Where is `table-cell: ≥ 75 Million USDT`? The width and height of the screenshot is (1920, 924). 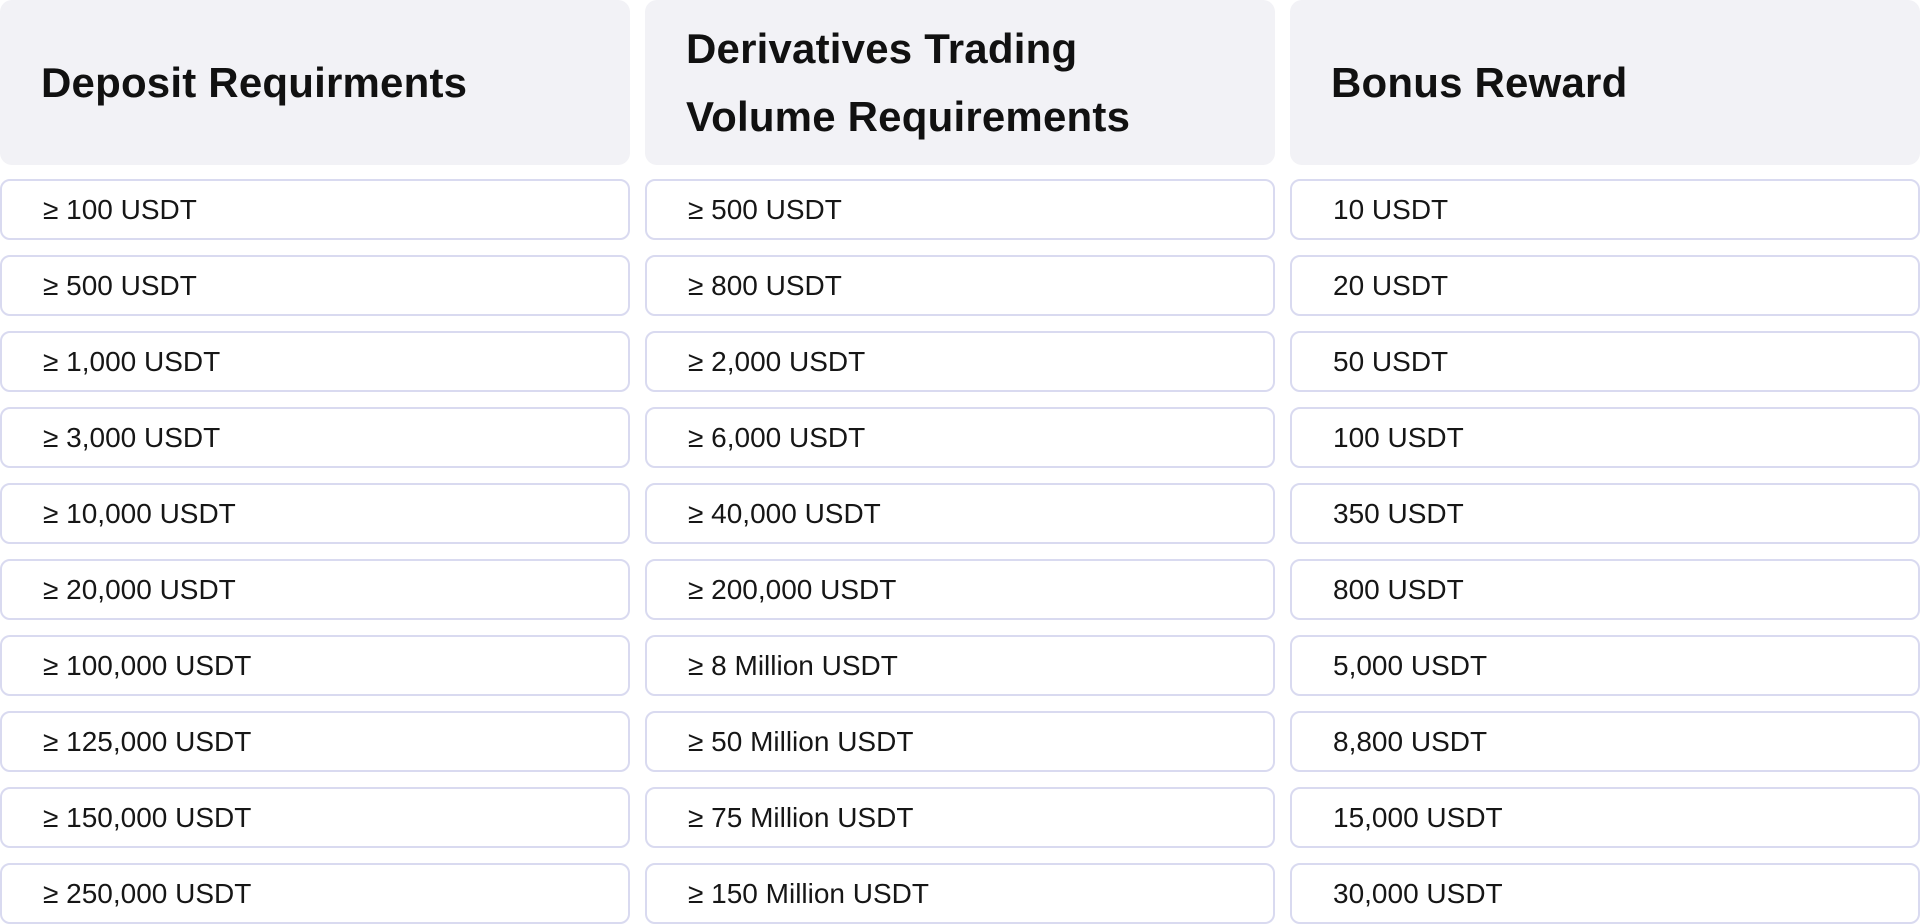 table-cell: ≥ 75 Million USDT is located at coordinates (960, 817).